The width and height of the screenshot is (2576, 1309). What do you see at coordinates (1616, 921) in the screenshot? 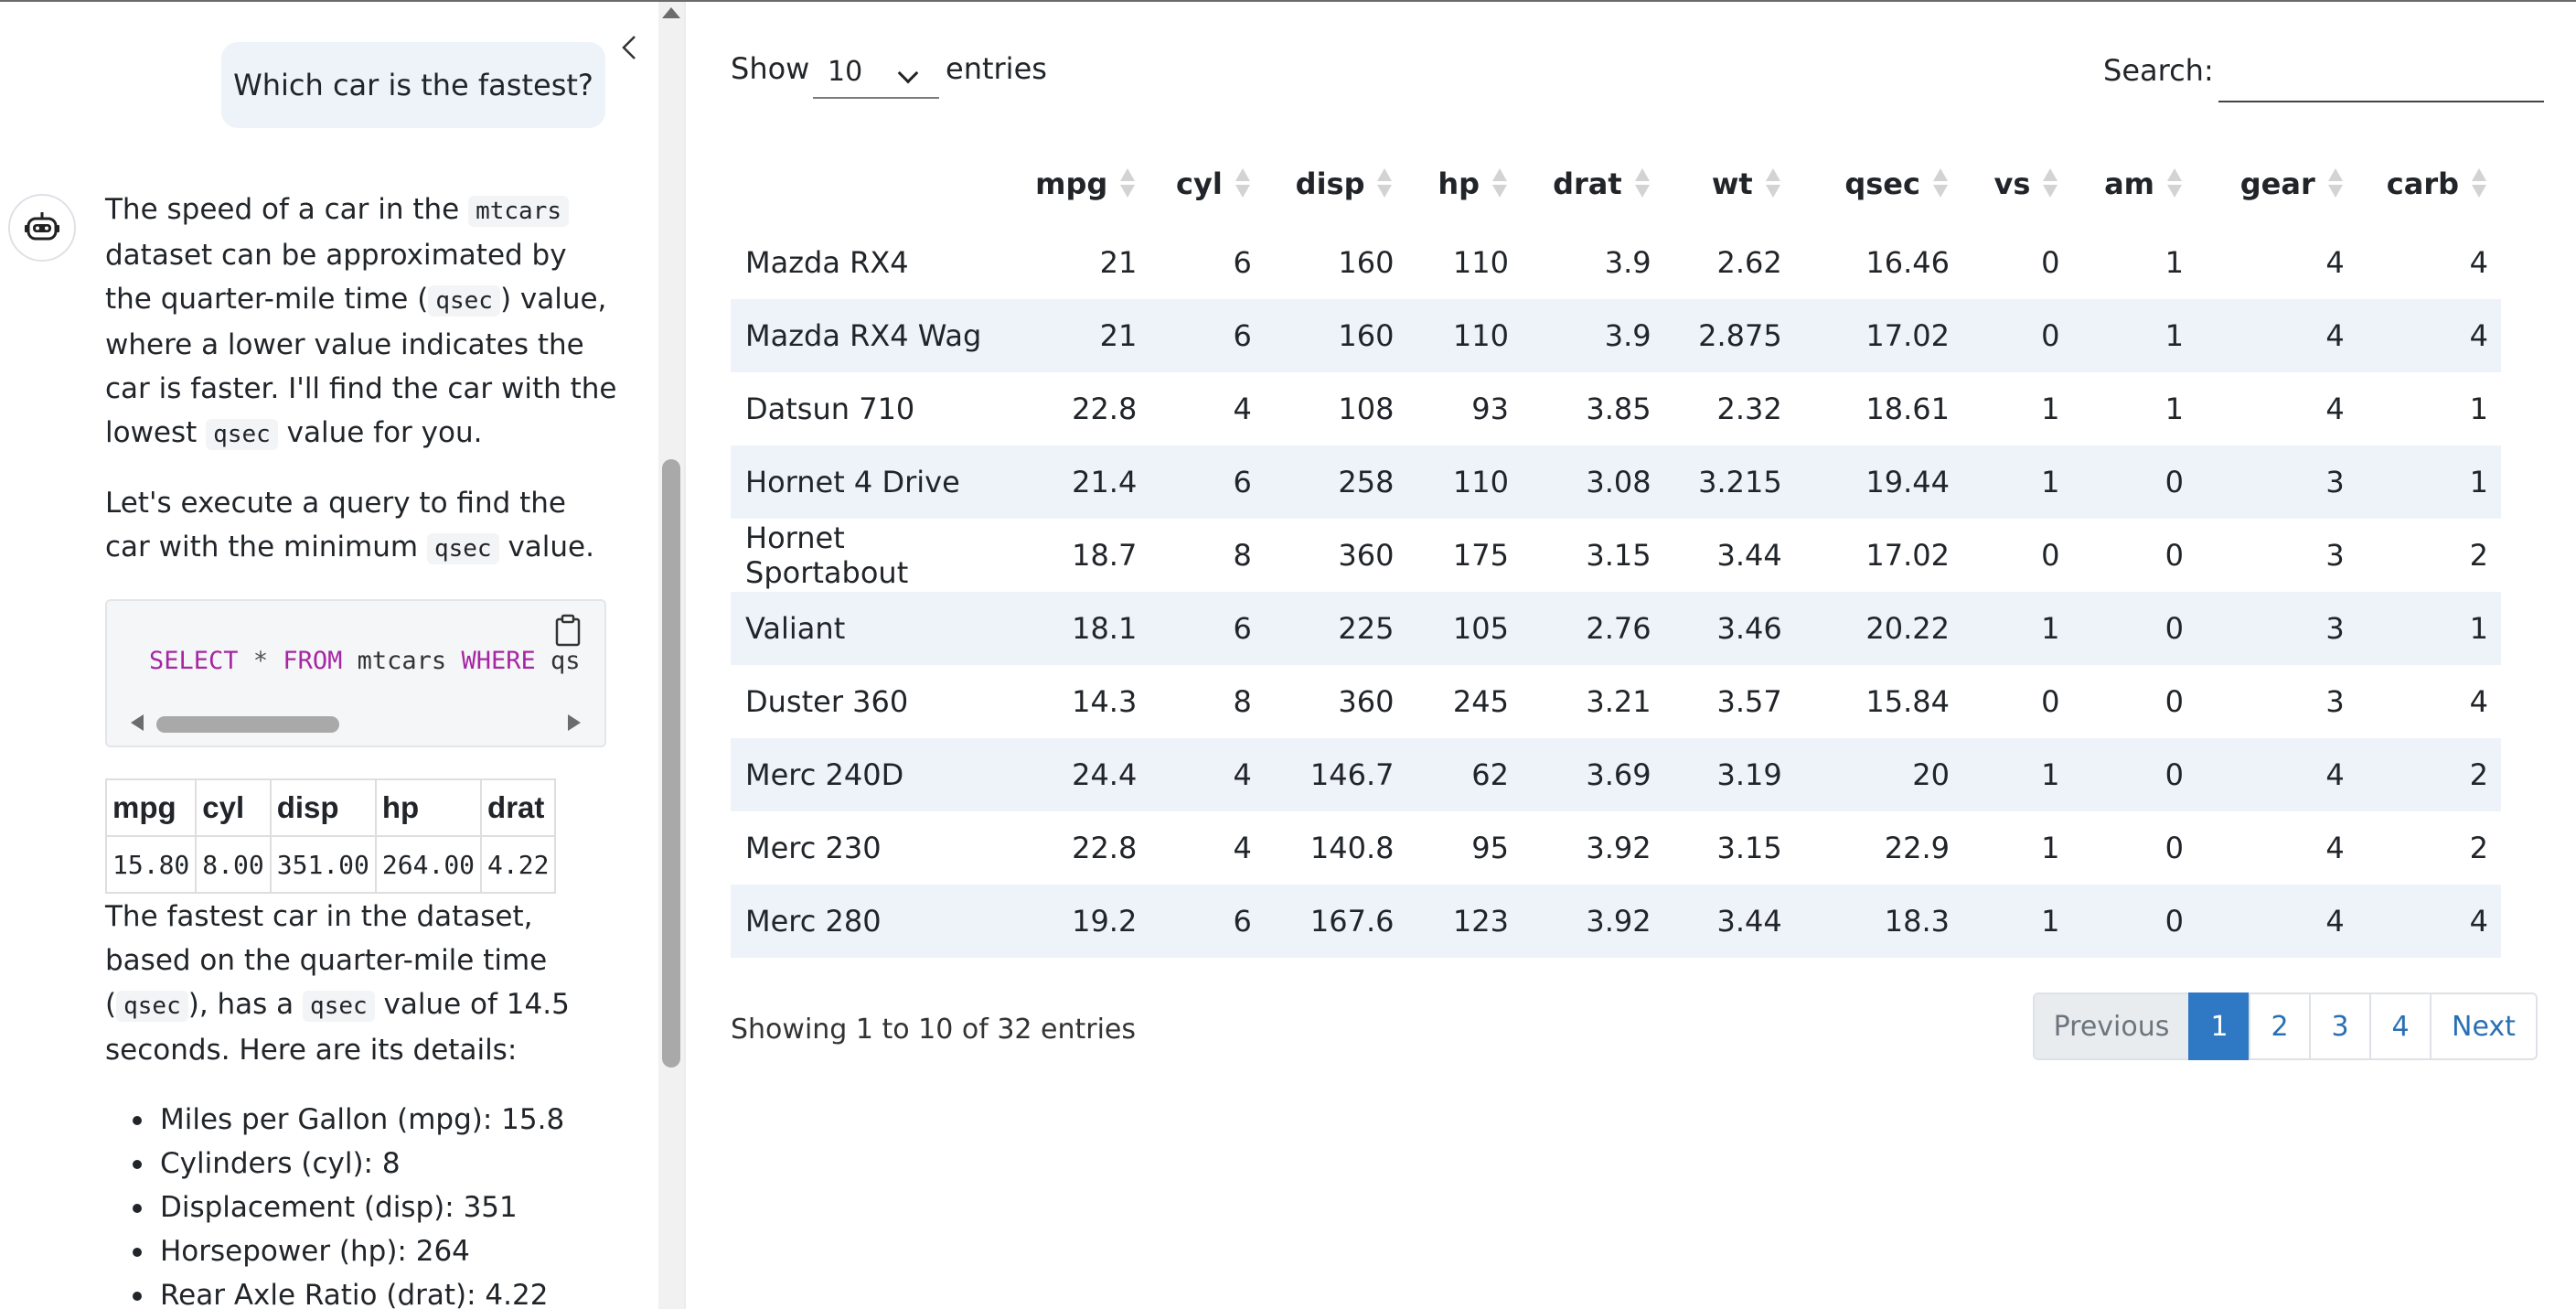
I see `table-row: Merc 280 19.2 6 167.6 123 3.92 3.44 18.3 1 0 4 4` at bounding box center [1616, 921].